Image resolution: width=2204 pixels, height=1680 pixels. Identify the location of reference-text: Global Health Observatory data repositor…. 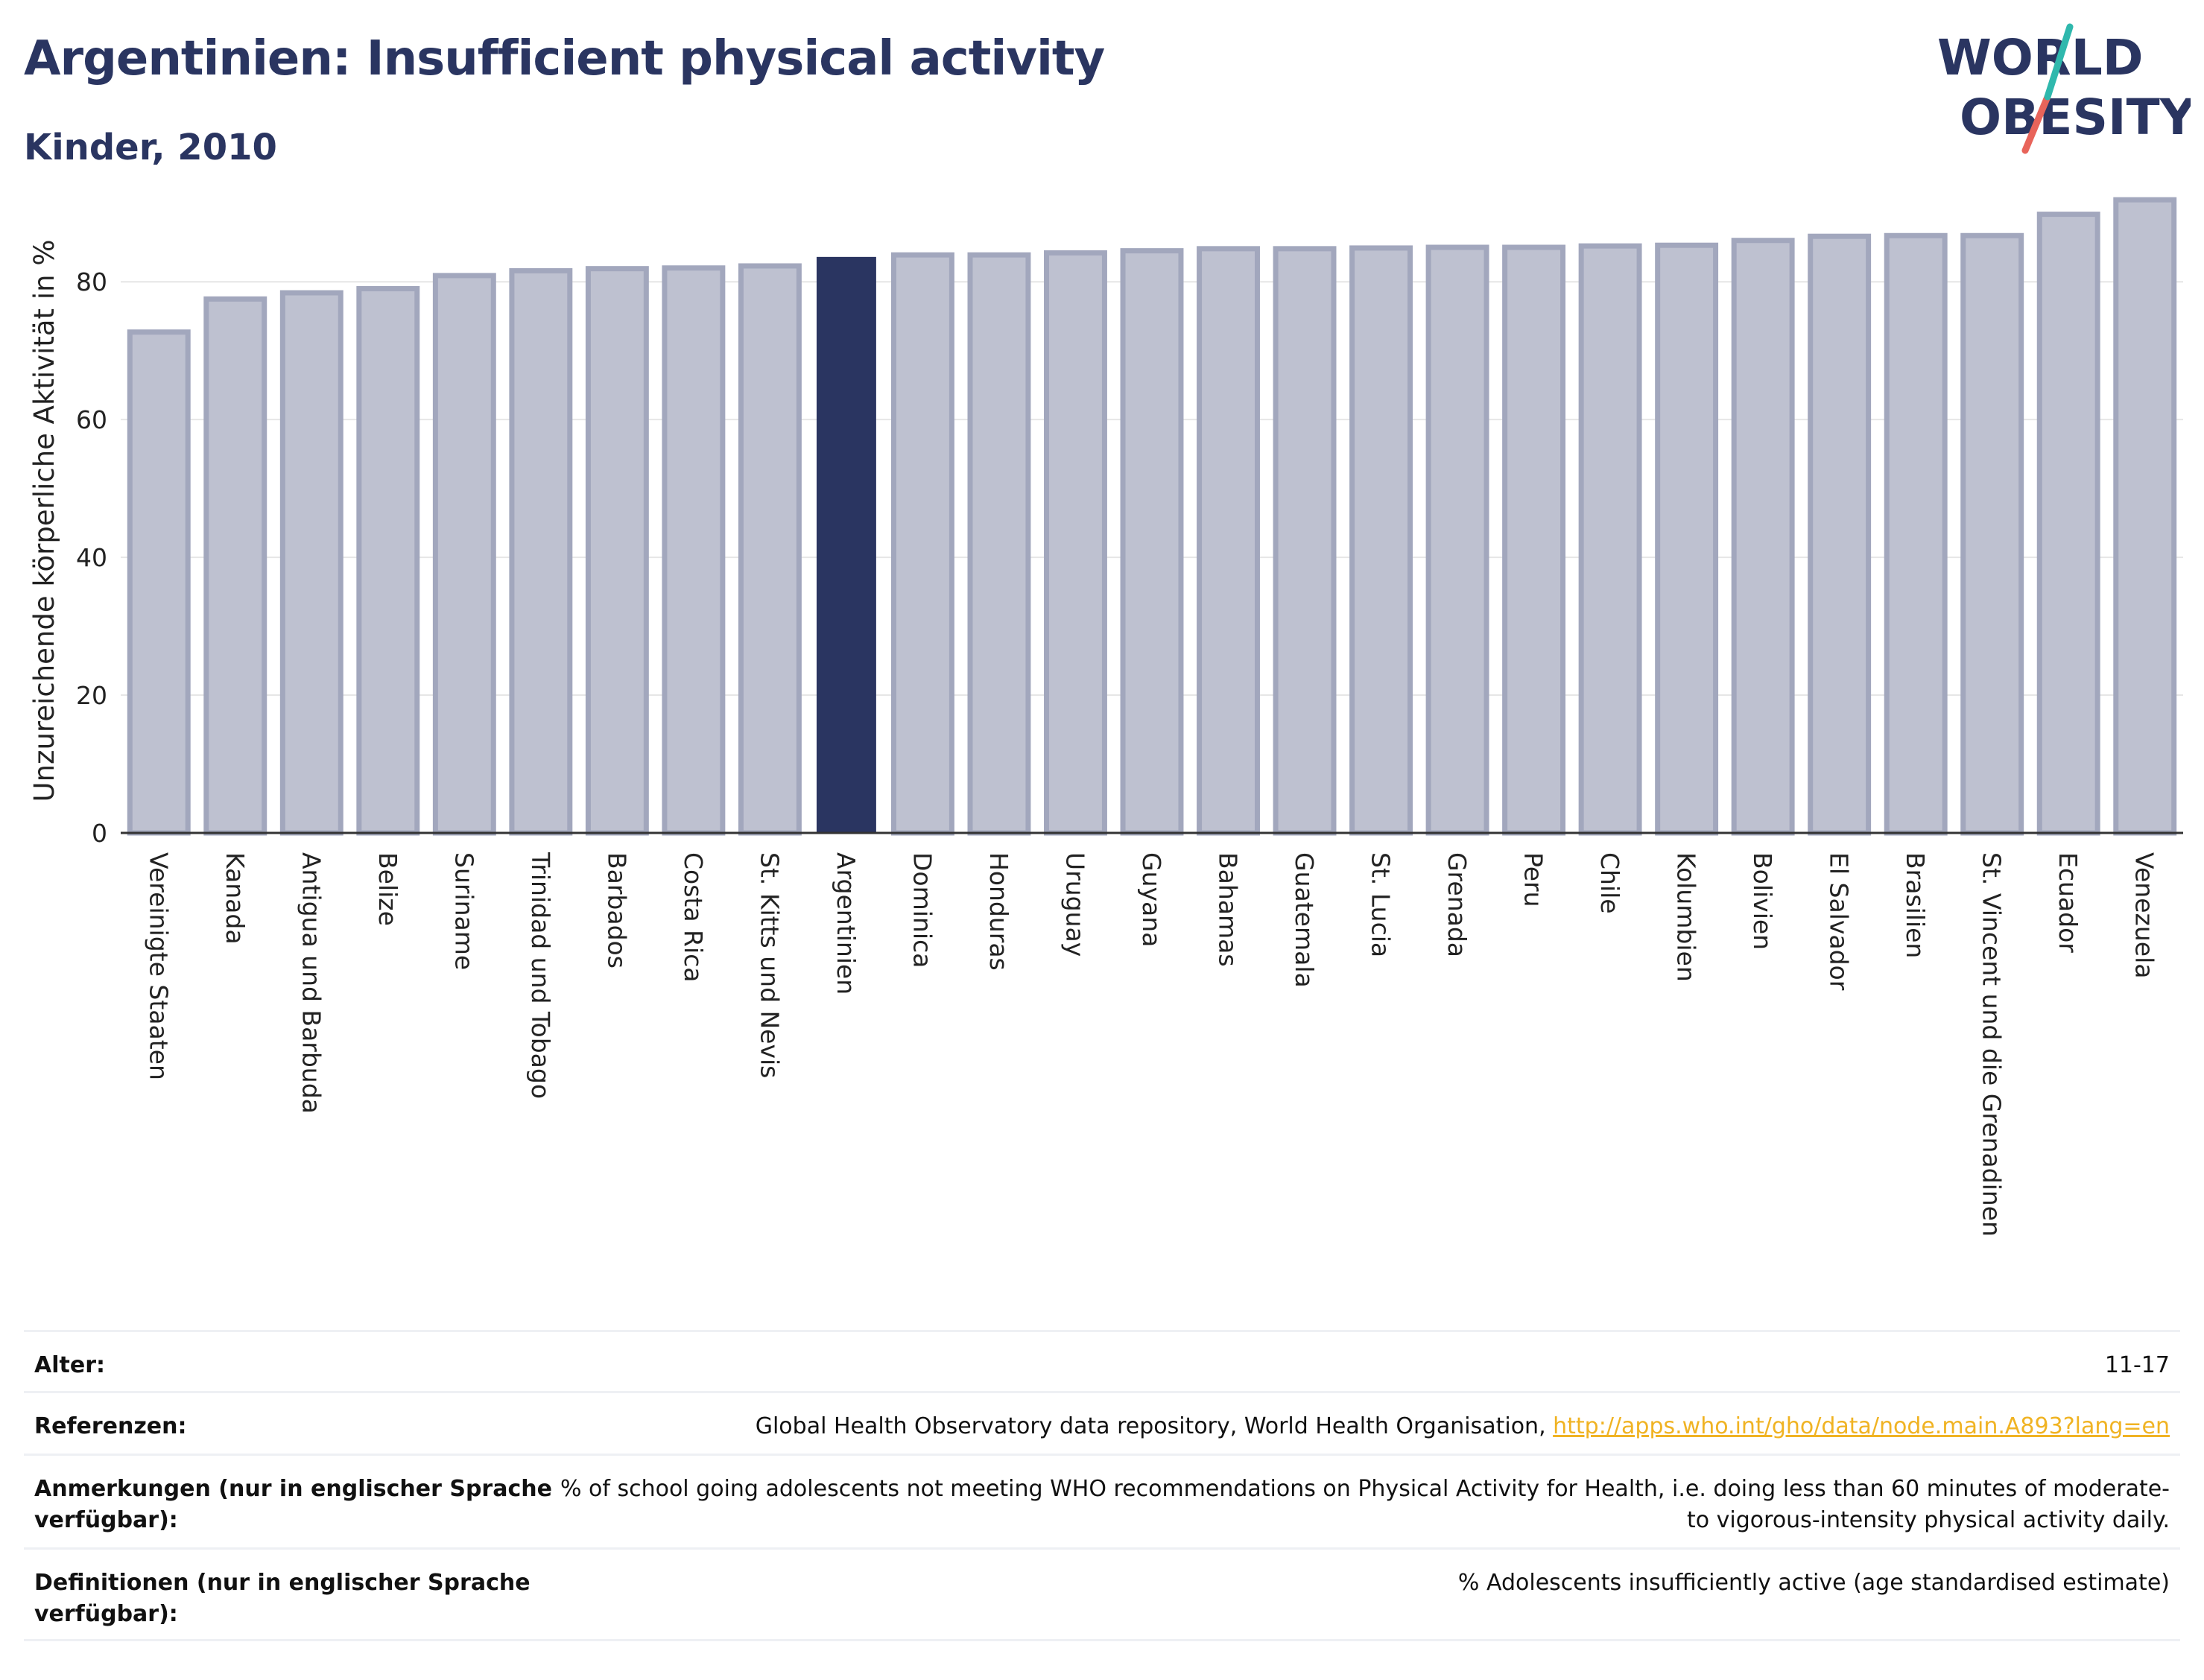
(1154, 1426).